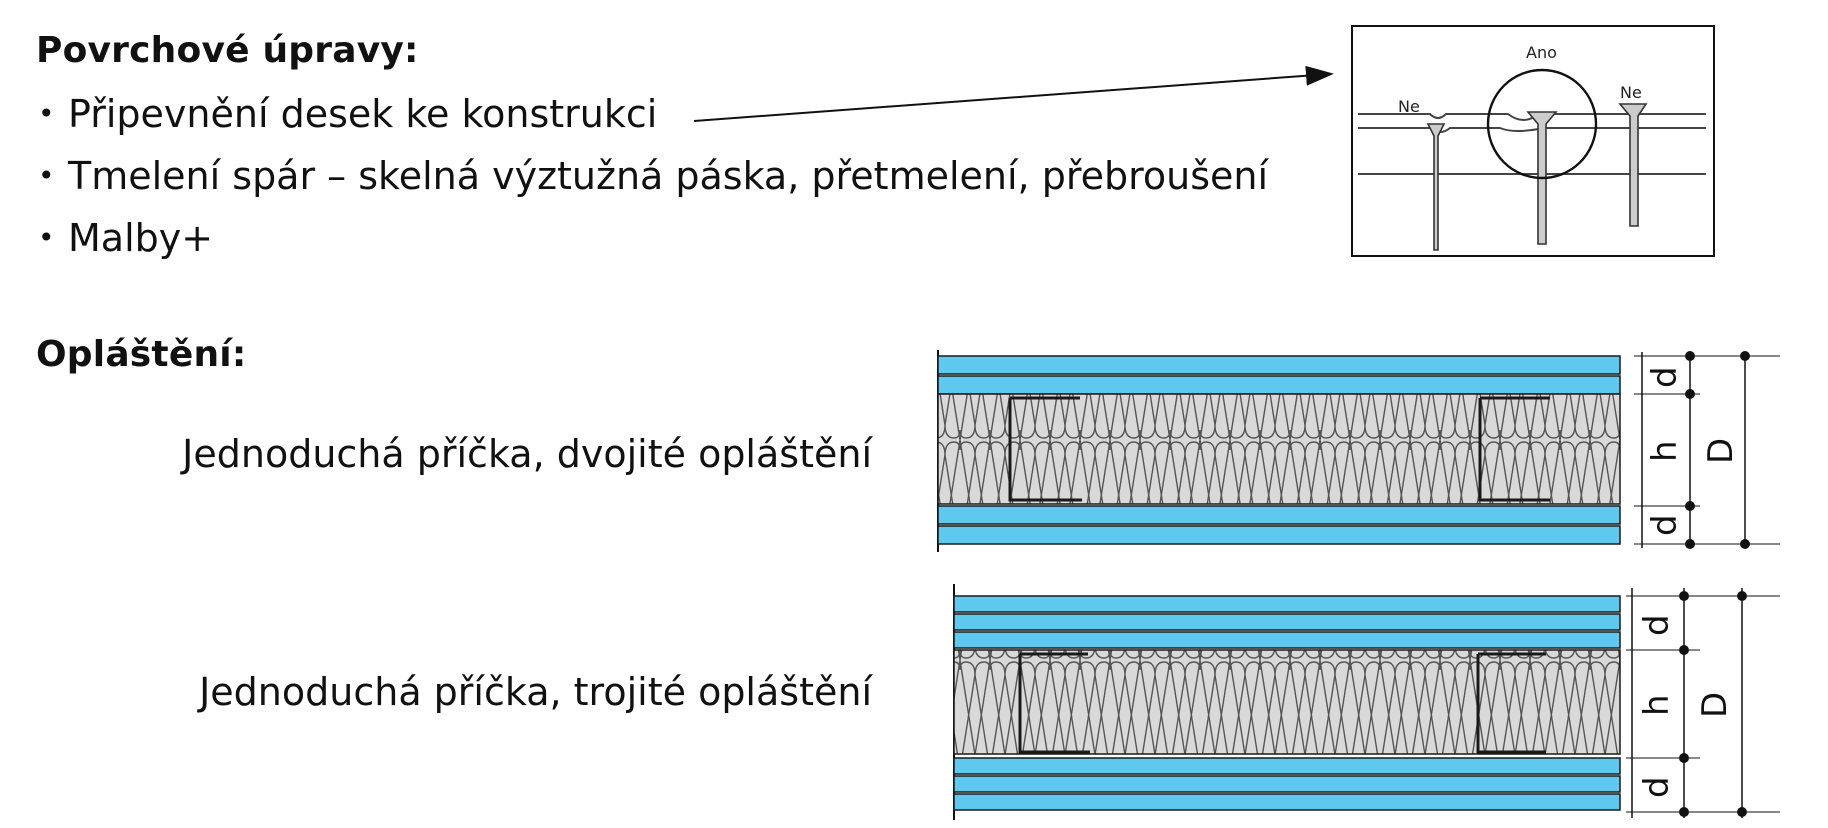 The image size is (1828, 828). What do you see at coordinates (527, 454) in the screenshot?
I see `double-cladding-caption: Jednoduchá příčka, dvojité opláštění` at bounding box center [527, 454].